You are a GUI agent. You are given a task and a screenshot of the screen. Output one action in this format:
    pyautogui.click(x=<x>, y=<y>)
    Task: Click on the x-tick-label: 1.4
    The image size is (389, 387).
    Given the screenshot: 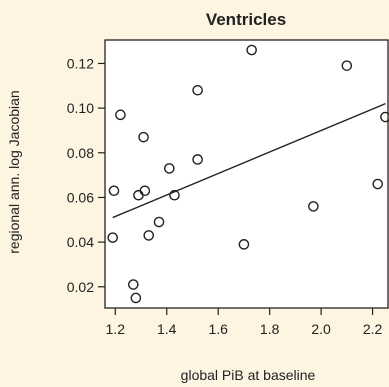 What is the action you would take?
    pyautogui.click(x=167, y=329)
    